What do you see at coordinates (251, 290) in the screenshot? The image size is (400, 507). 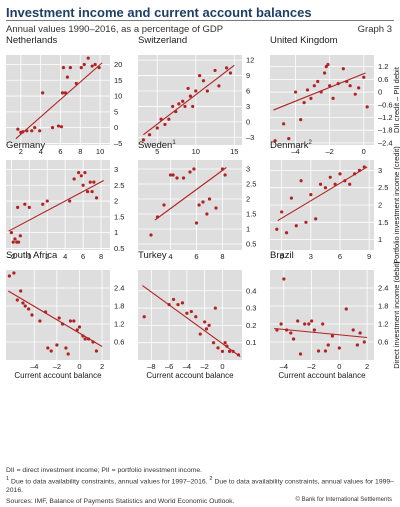 I see `y-tick-label: 0.4` at bounding box center [251, 290].